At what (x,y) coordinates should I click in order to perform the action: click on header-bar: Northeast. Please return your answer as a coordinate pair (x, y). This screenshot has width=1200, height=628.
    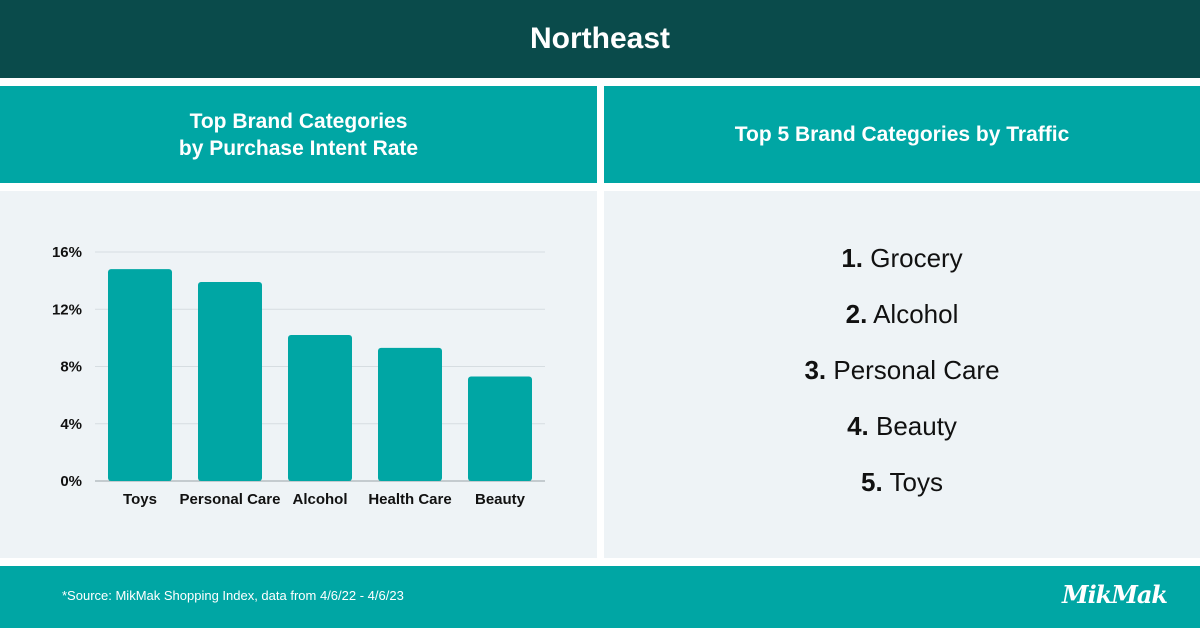
    Looking at the image, I should click on (600, 39).